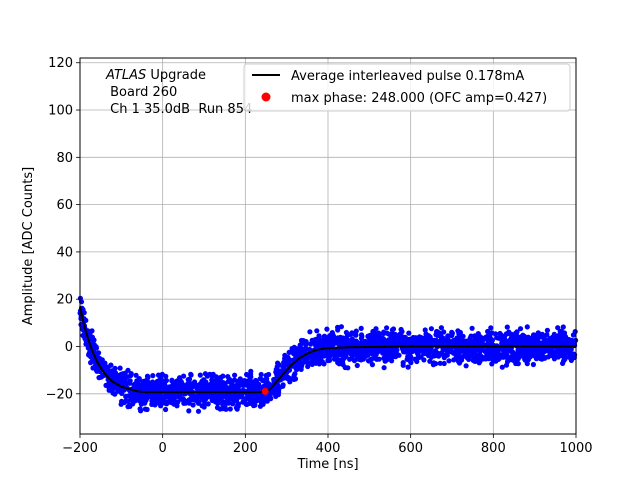  What do you see at coordinates (163, 448) in the screenshot?
I see `x-tick-label: 0` at bounding box center [163, 448].